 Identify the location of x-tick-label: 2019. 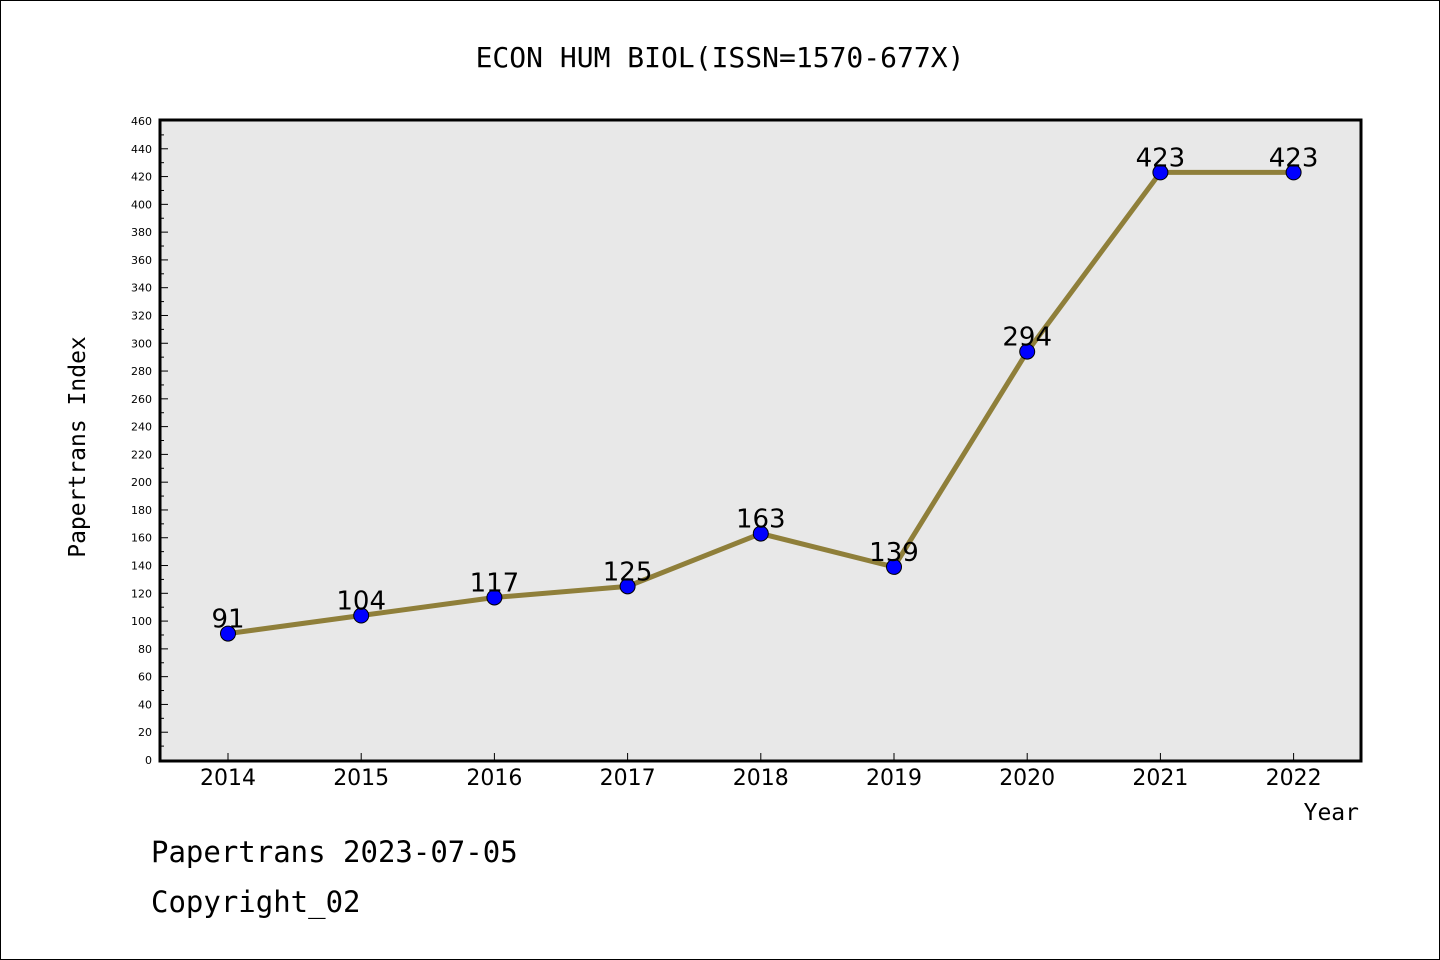
(894, 778).